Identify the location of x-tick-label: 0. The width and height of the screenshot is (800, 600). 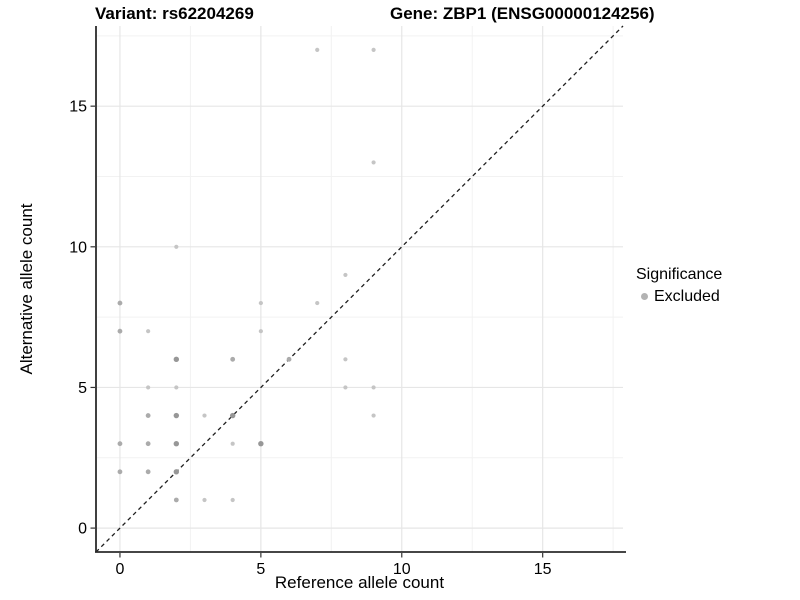
(120, 569).